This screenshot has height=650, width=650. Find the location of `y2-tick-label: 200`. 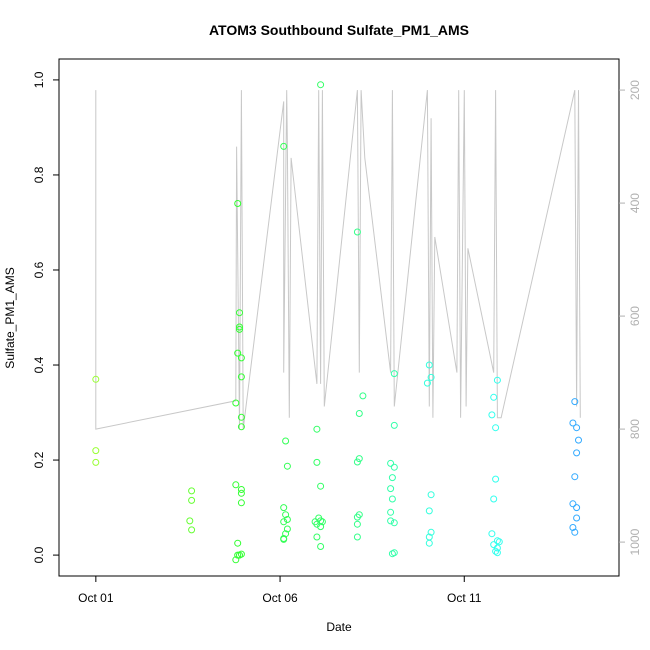

y2-tick-label: 200 is located at coordinates (635, 90).